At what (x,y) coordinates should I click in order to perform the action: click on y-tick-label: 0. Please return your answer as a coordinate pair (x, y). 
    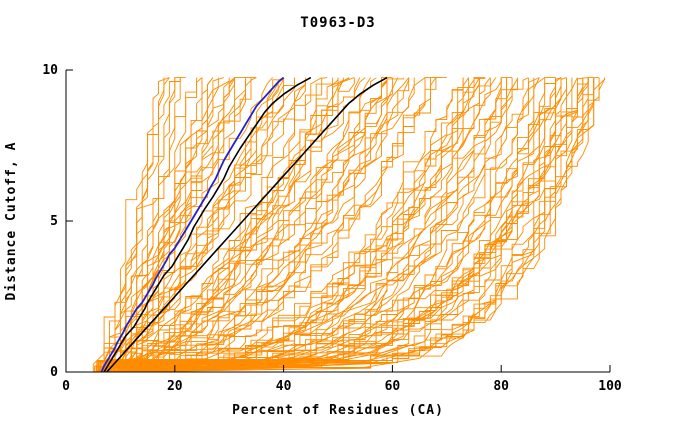
    Looking at the image, I should click on (54, 372).